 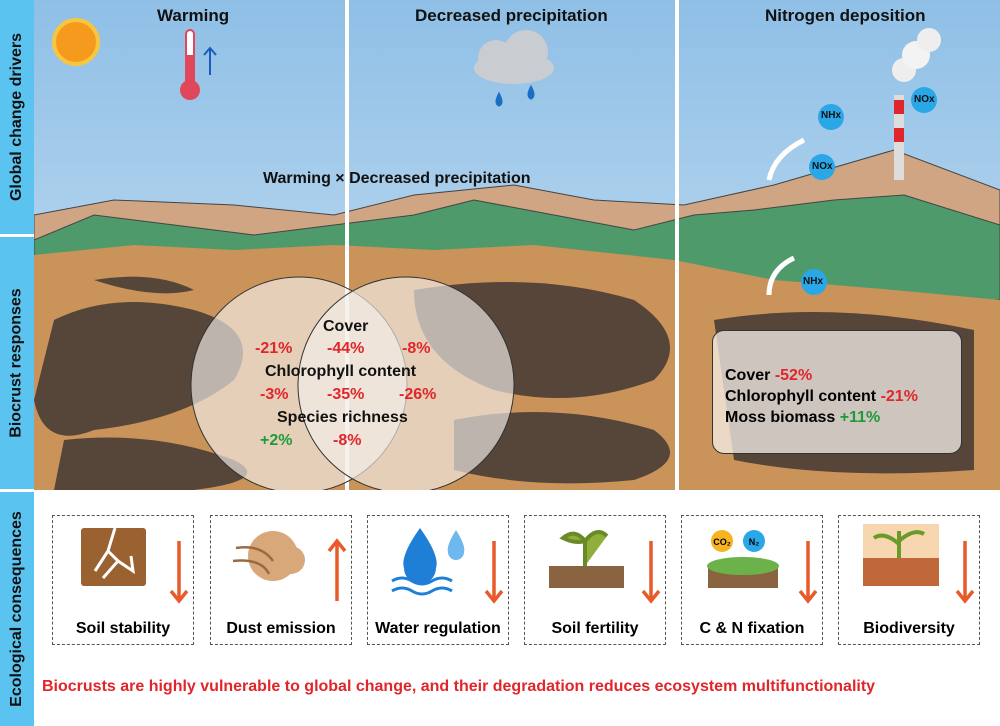 I want to click on consequence-label: Soil stability, so click(x=123, y=628).